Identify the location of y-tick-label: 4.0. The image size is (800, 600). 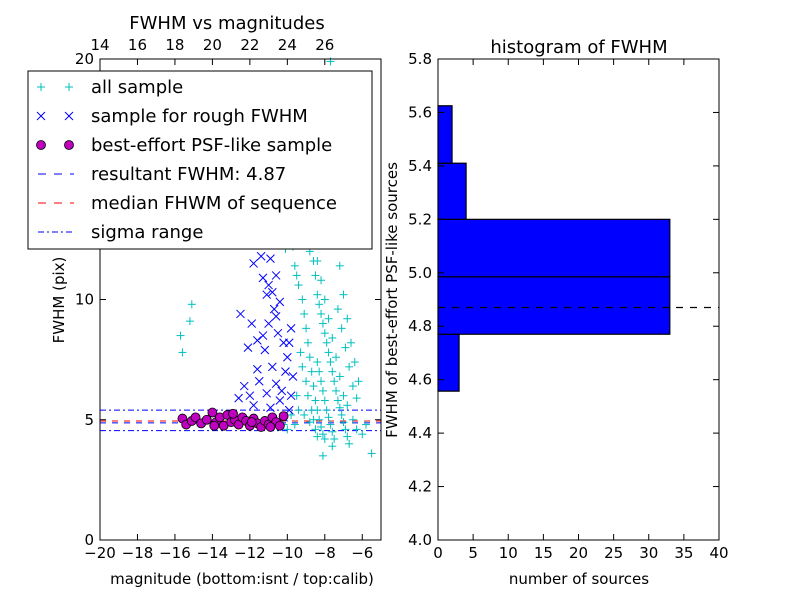
(420, 540).